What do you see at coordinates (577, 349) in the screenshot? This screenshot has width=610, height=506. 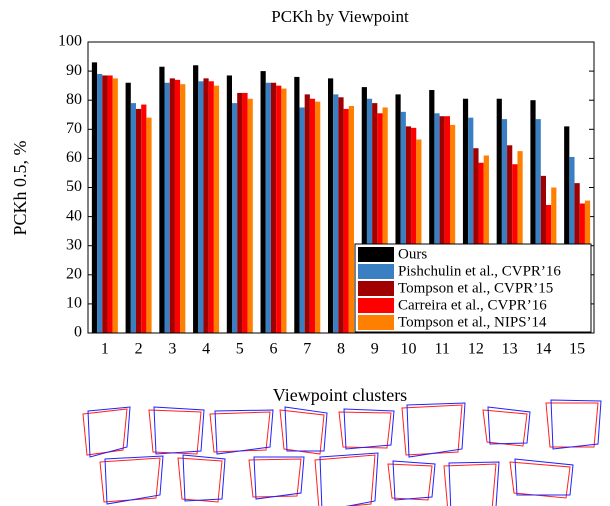 I see `x-tick-label: 15` at bounding box center [577, 349].